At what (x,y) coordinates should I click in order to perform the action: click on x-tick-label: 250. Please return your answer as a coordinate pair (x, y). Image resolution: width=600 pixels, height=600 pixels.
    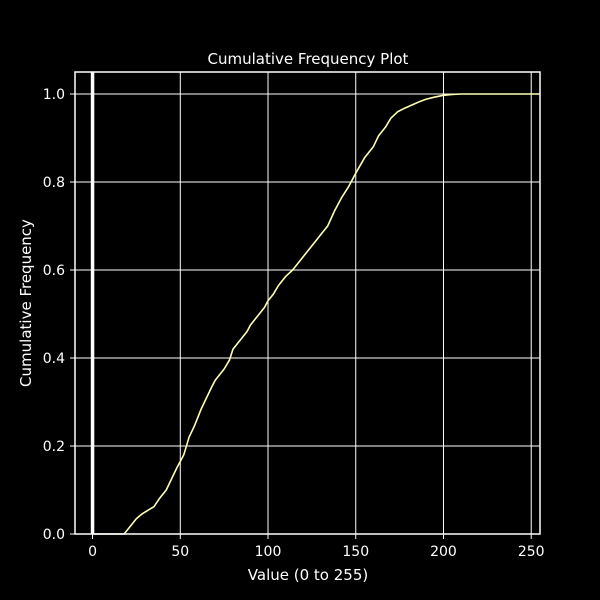
    Looking at the image, I should click on (531, 552).